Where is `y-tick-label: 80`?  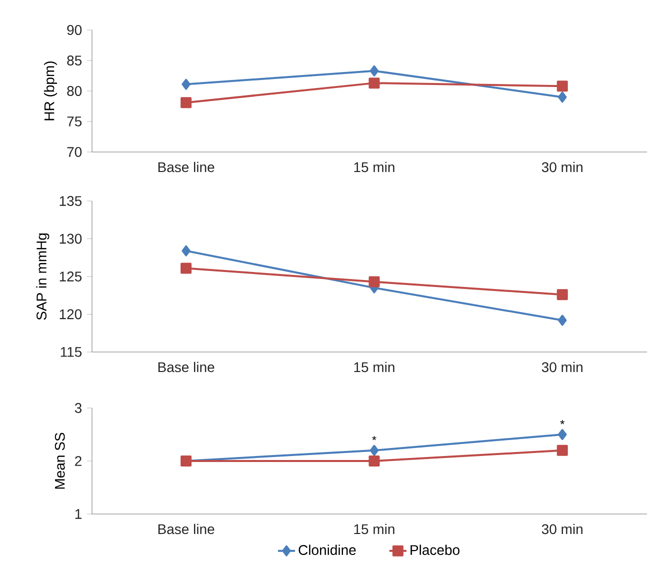
y-tick-label: 80 is located at coordinates (74, 91).